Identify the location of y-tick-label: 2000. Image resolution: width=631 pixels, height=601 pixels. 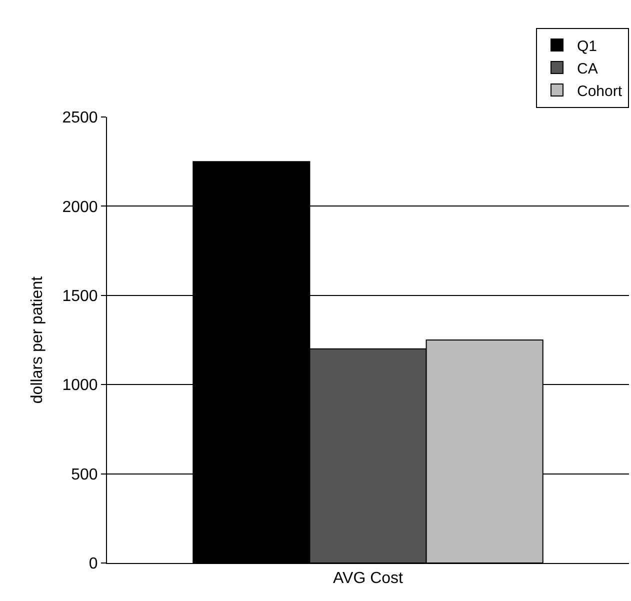
(80, 207).